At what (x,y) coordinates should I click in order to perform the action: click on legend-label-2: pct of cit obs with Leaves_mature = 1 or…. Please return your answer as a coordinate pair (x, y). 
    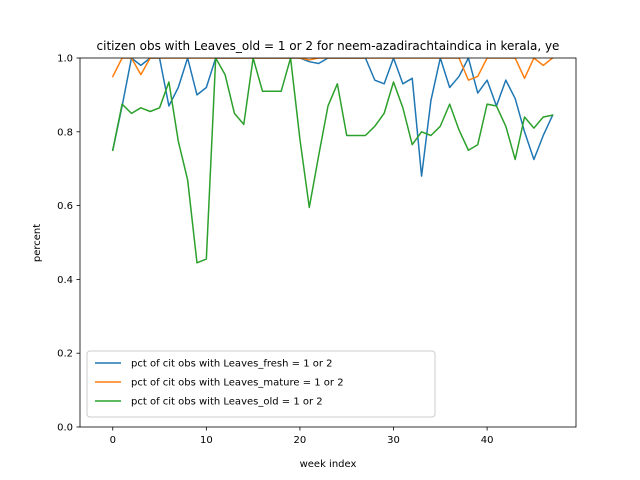
    Looking at the image, I should click on (237, 383).